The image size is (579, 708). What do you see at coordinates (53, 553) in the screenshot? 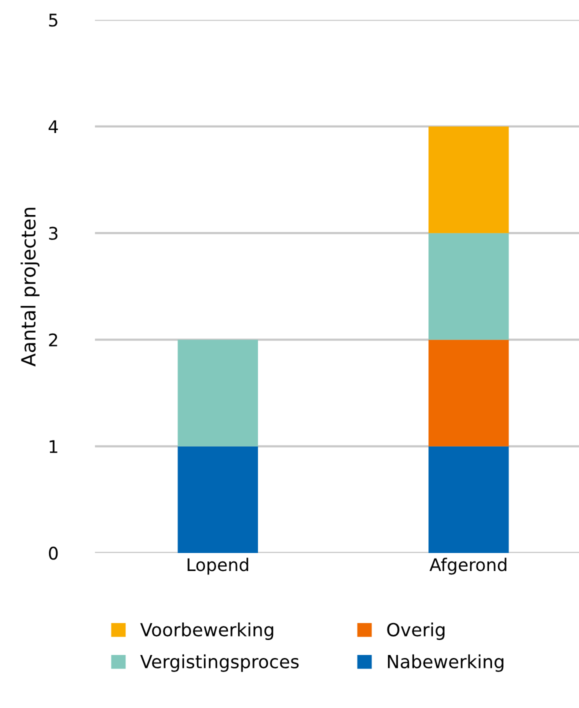
I see `y-tick-label: 0` at bounding box center [53, 553].